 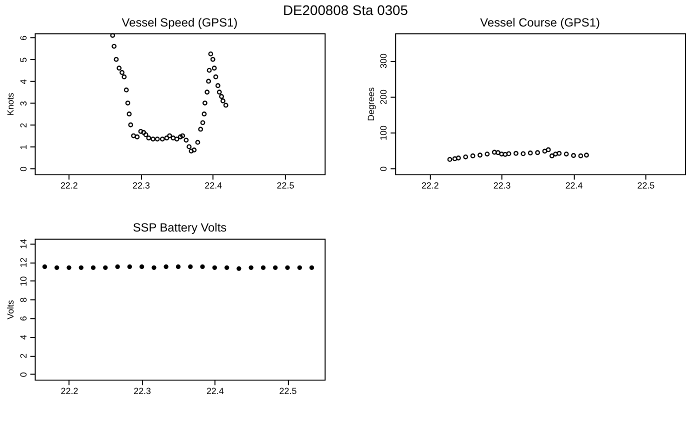 What do you see at coordinates (10, 309) in the screenshot?
I see `y-axis-title: Volts` at bounding box center [10, 309].